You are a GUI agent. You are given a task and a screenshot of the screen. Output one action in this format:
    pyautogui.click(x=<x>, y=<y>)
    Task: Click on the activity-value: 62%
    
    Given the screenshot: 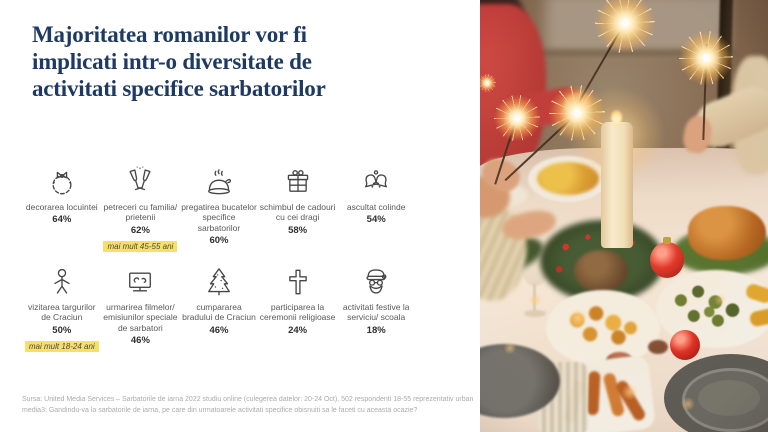 What is the action you would take?
    pyautogui.click(x=140, y=230)
    